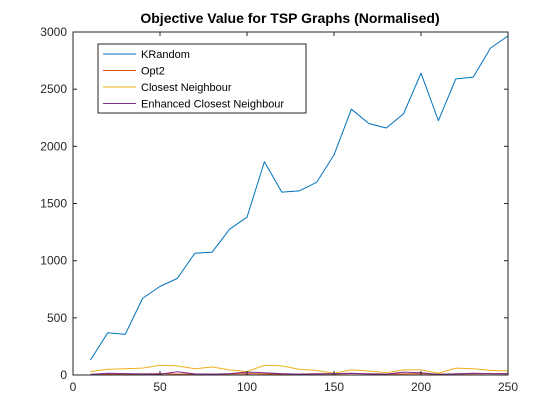  Describe the element at coordinates (53, 32) in the screenshot. I see `y-tick-label-6: 3000` at that location.